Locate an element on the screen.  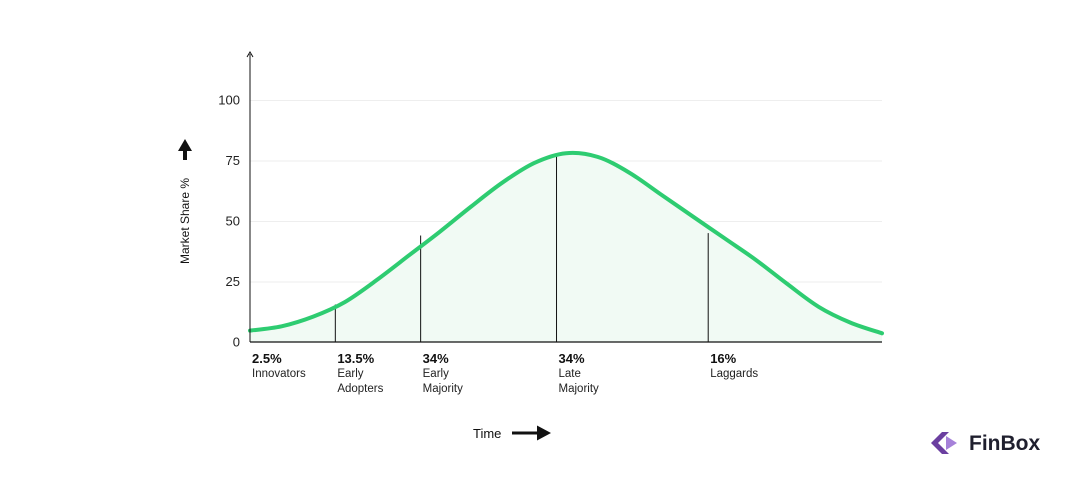
segment-percent: 2.5% is located at coordinates (267, 358).